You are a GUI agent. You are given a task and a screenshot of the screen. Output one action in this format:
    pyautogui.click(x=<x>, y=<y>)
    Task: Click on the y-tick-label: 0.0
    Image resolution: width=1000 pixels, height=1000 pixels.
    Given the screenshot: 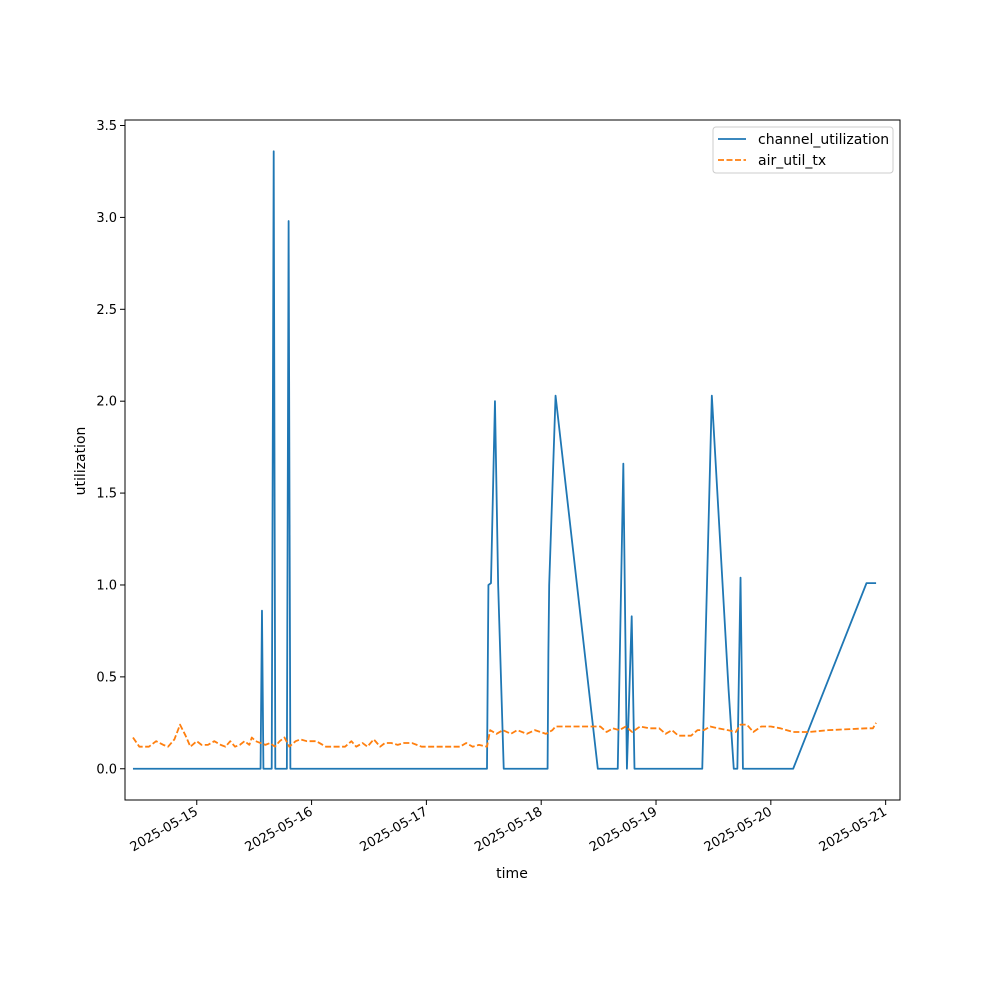 What is the action you would take?
    pyautogui.click(x=106, y=769)
    